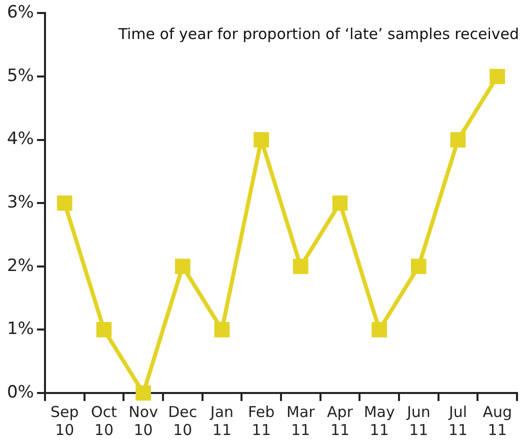  I want to click on y-tick-label: 6%, so click(20, 12).